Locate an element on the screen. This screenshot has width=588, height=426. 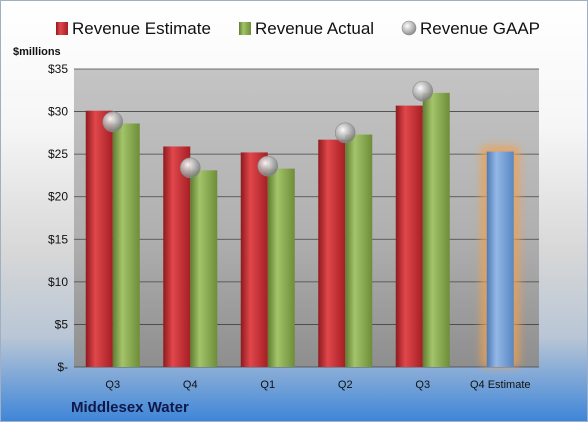
legend-label-gaap: Revenue GAAP is located at coordinates (480, 28).